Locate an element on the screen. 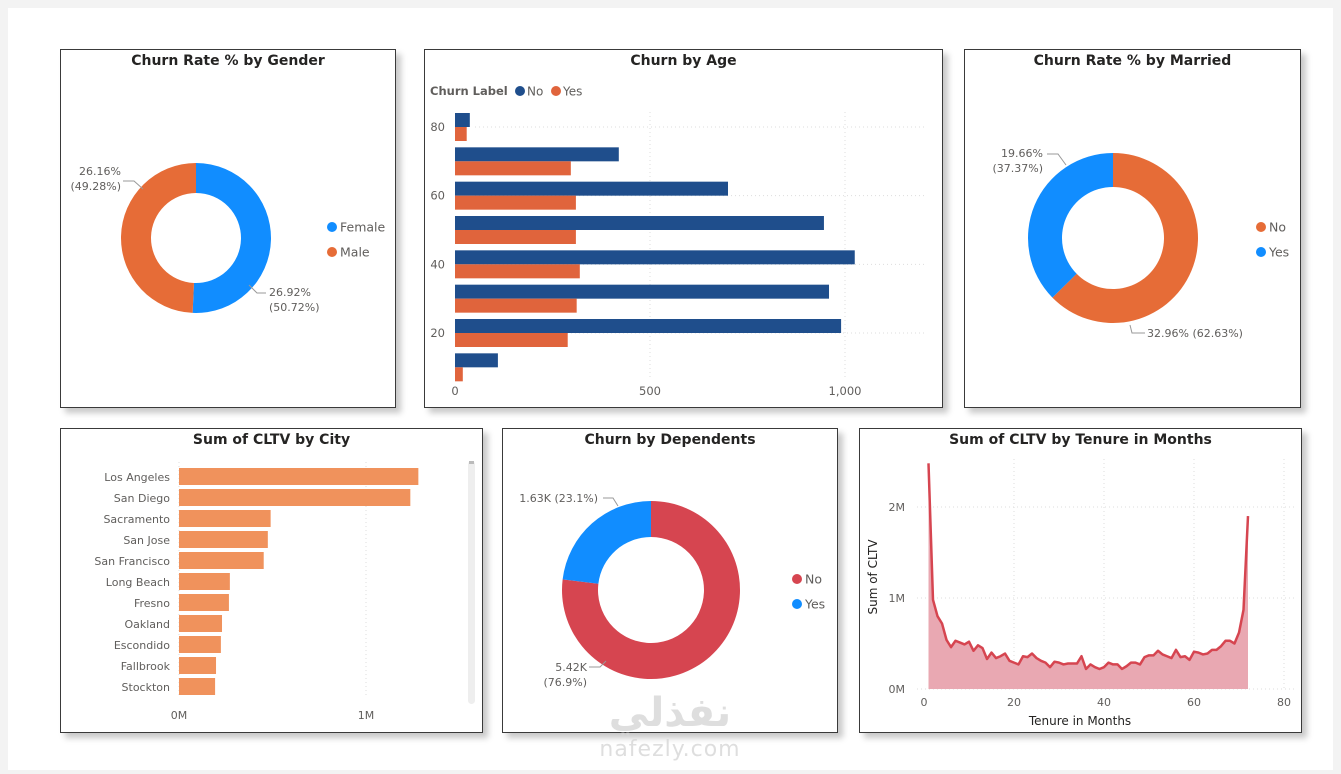 Image resolution: width=1341 pixels, height=774 pixels. legend-marker-male is located at coordinates (332, 252).